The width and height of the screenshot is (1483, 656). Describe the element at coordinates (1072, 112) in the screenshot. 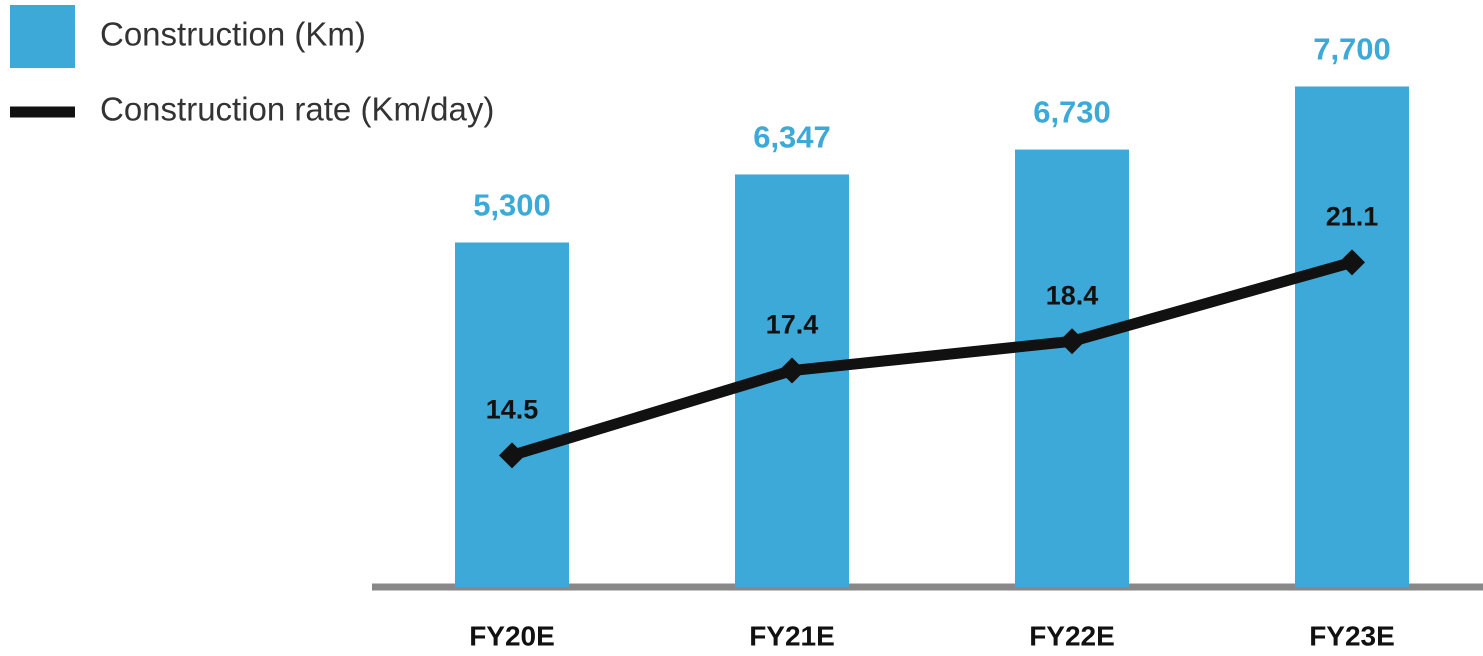

I see `bar-label: 6,730` at that location.